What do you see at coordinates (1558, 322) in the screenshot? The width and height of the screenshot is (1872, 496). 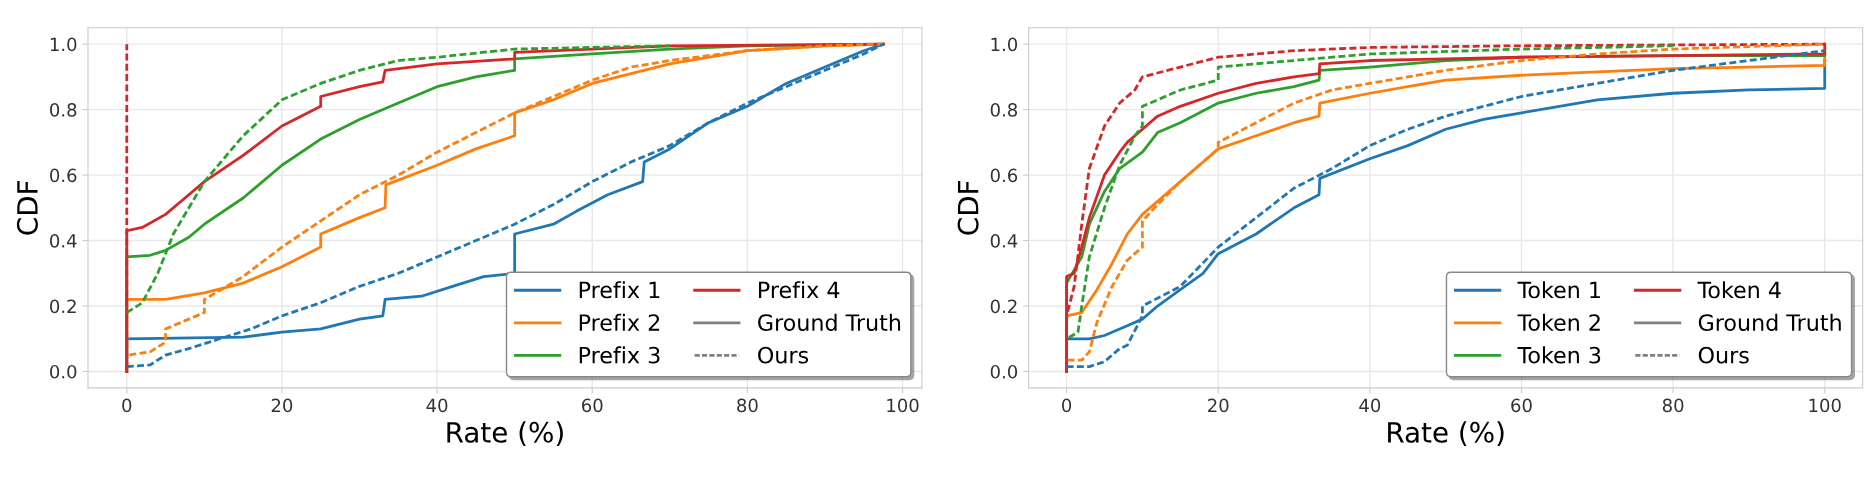 I see `legend-label: Token 2` at bounding box center [1558, 322].